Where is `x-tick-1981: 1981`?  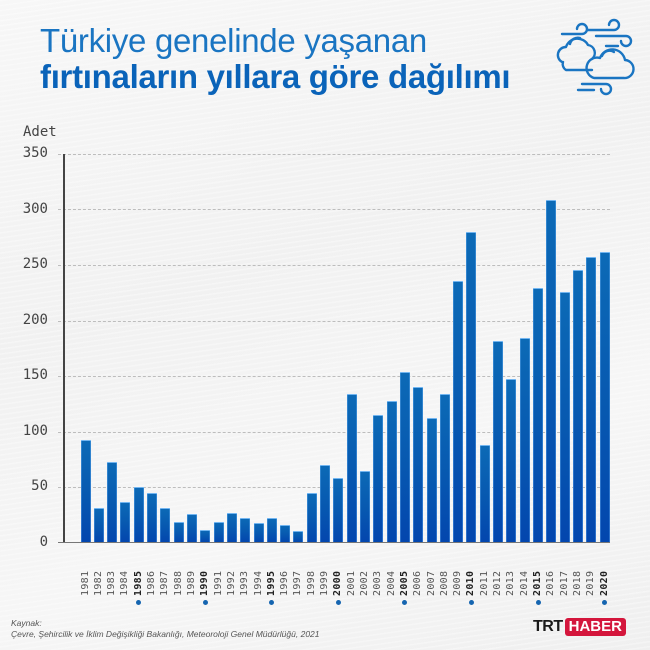
x-tick-1981: 1981 is located at coordinates (86, 575).